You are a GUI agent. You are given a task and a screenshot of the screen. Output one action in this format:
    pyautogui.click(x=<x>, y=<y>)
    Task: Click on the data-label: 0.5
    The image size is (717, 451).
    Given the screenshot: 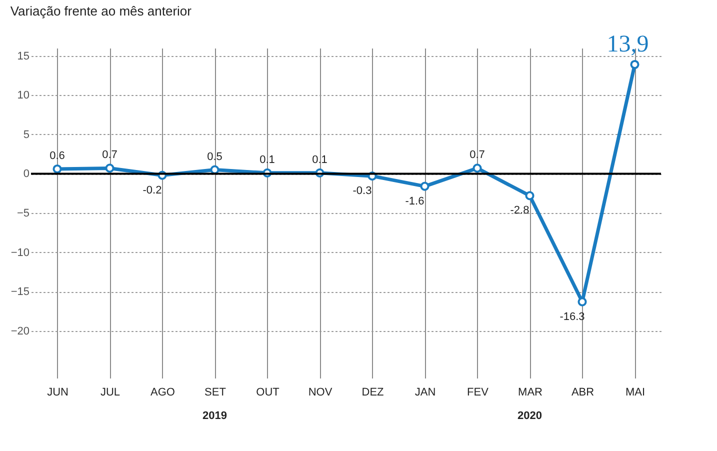 What is the action you would take?
    pyautogui.click(x=214, y=156)
    